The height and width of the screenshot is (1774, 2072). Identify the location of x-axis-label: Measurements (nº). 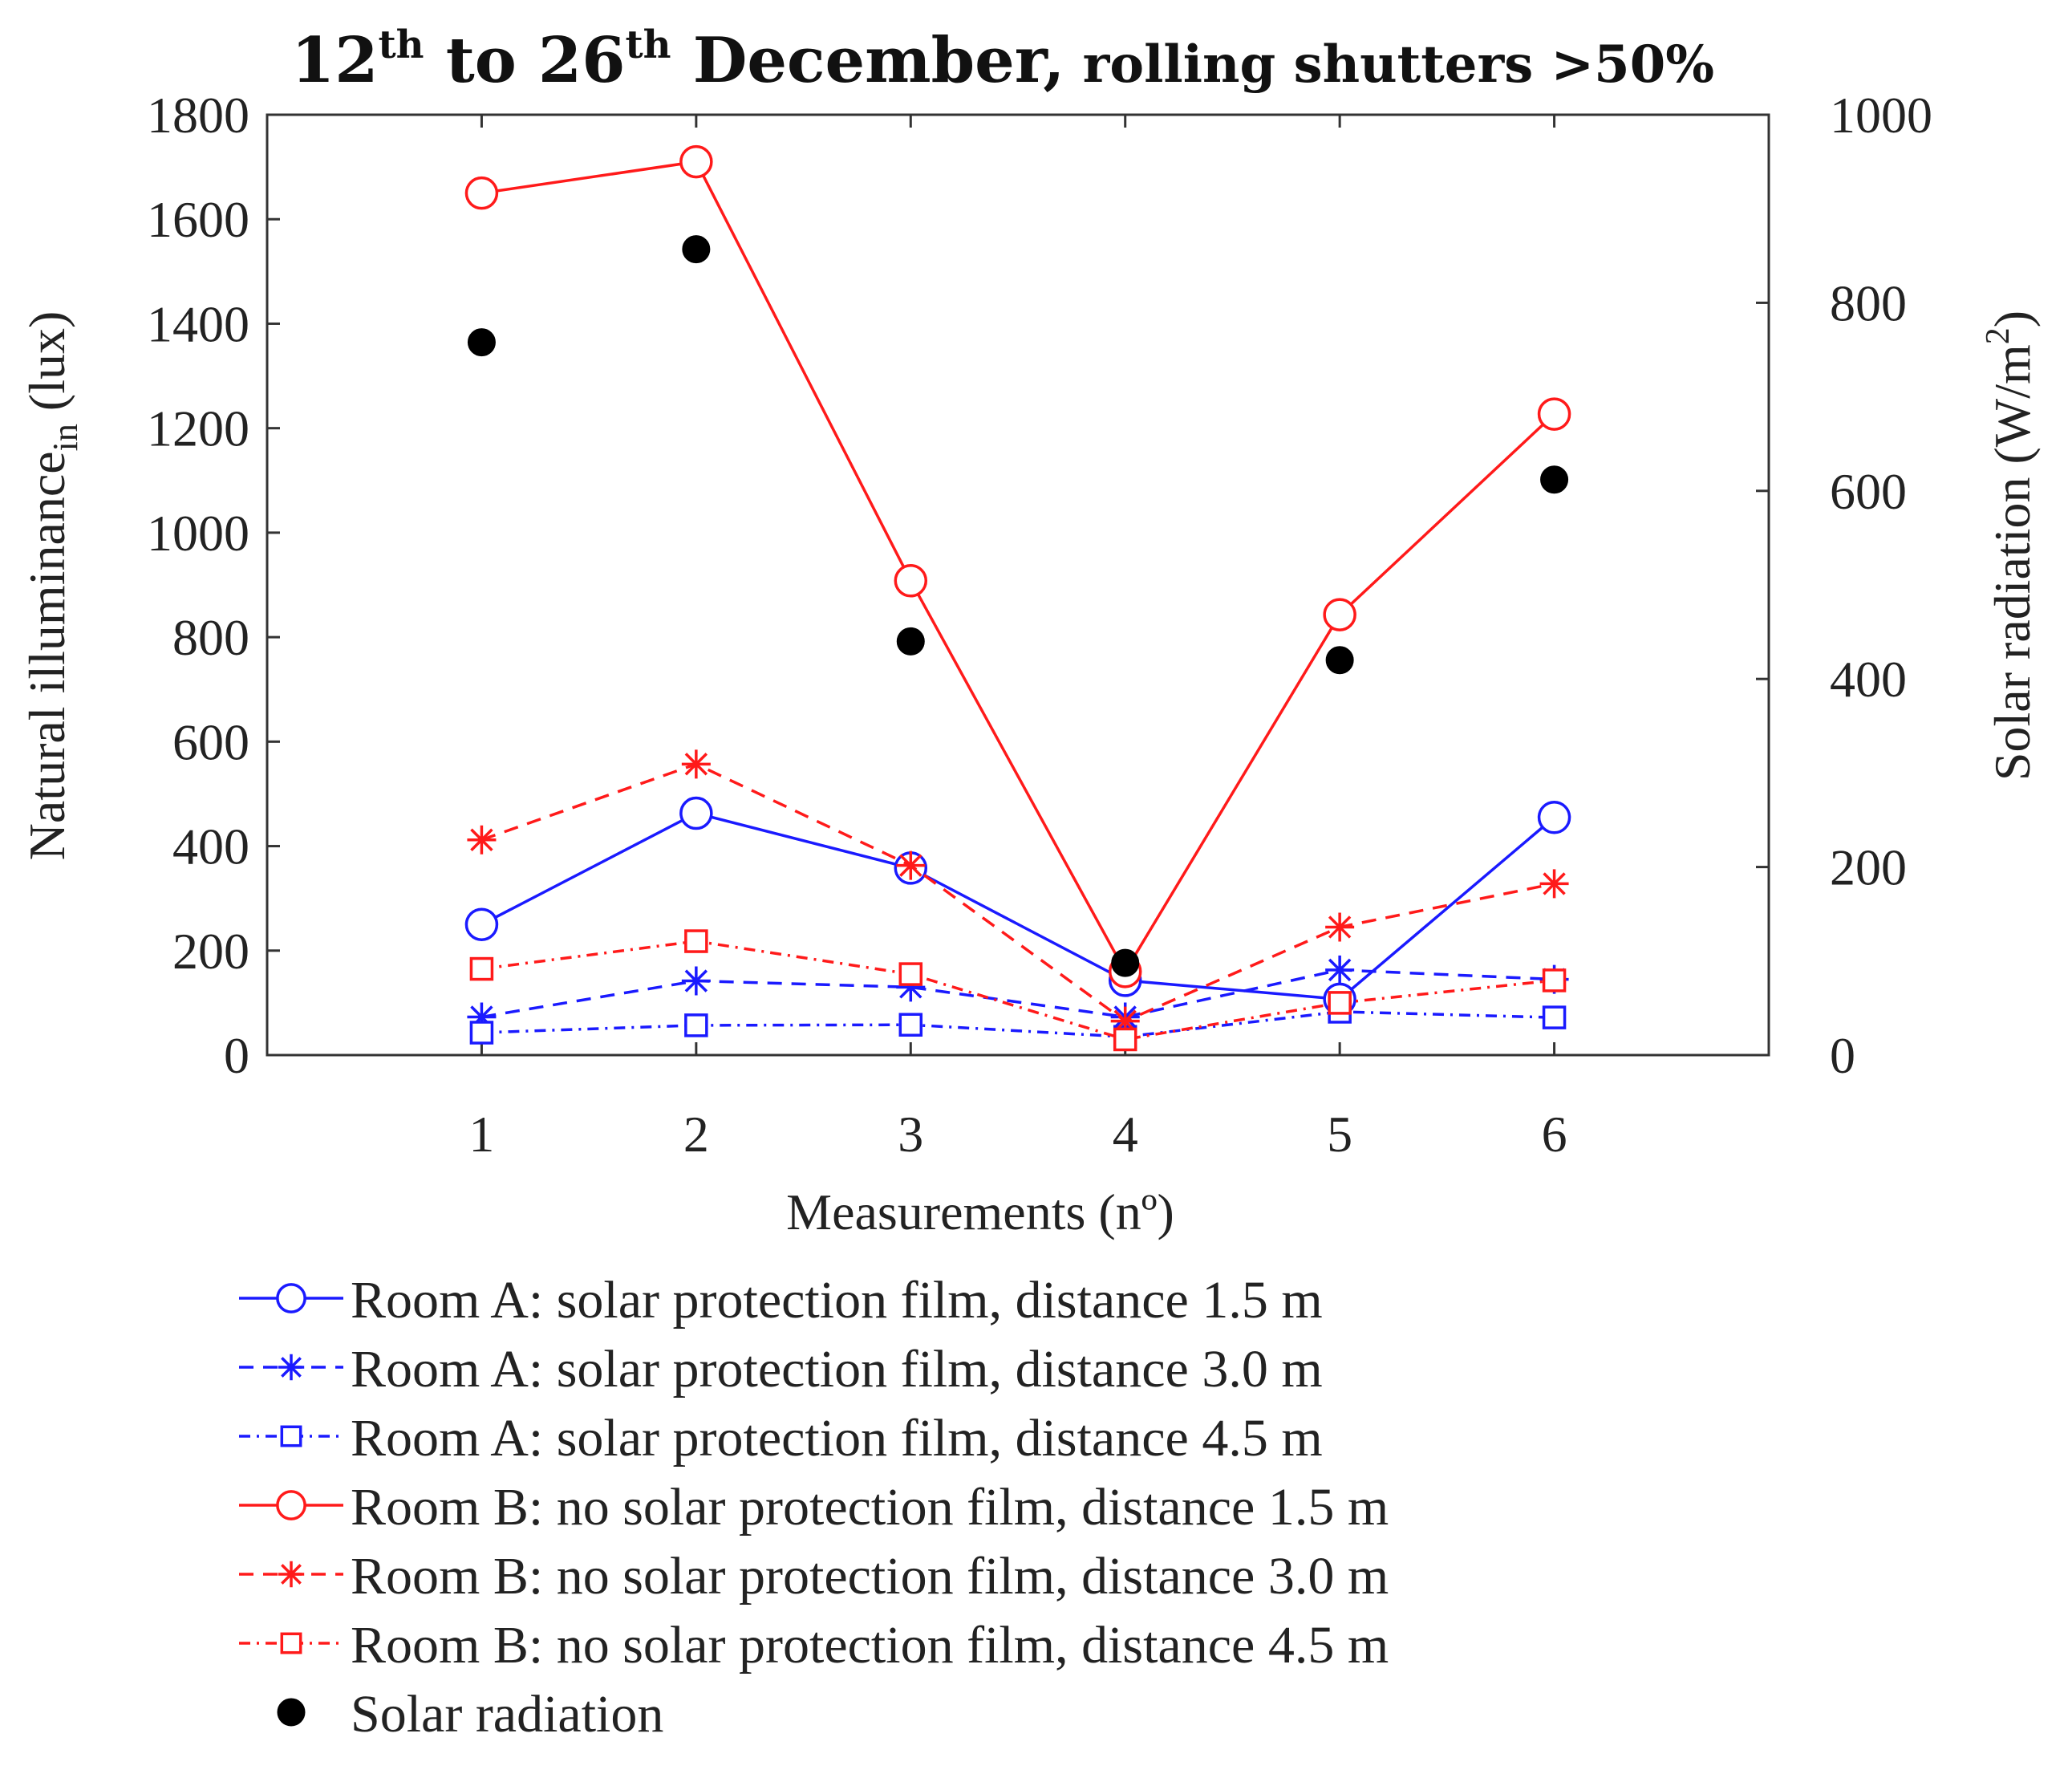
(980, 1211).